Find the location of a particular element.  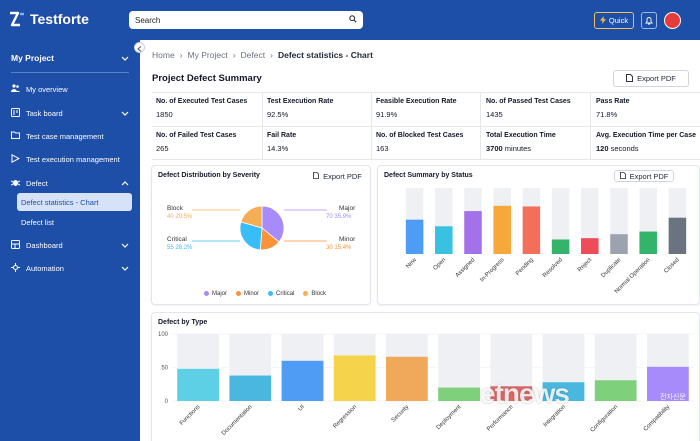

bar-track is located at coordinates (590, 221).